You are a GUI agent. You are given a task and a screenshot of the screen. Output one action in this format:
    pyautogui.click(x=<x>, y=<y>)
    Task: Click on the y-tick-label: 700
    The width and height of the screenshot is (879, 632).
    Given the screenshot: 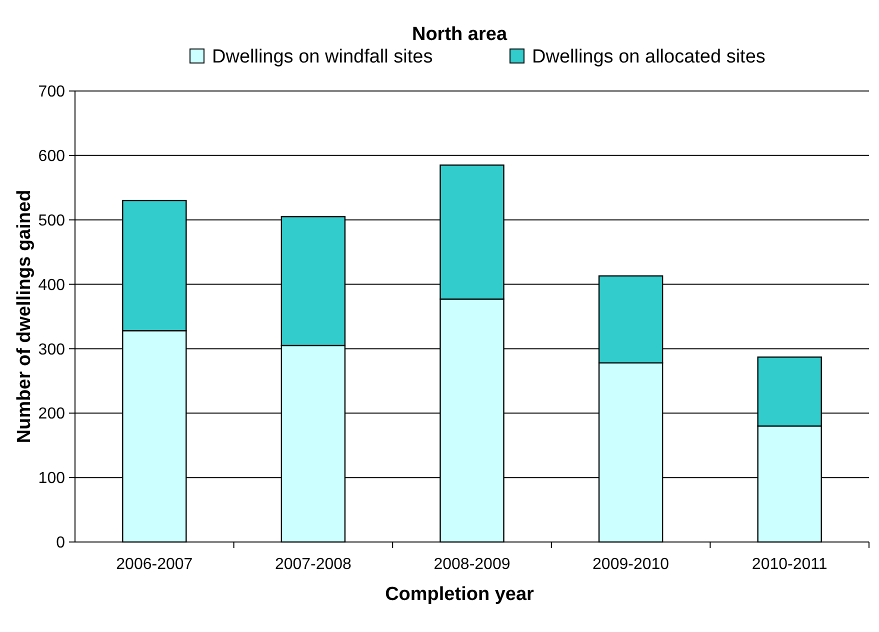 What is the action you would take?
    pyautogui.click(x=52, y=92)
    